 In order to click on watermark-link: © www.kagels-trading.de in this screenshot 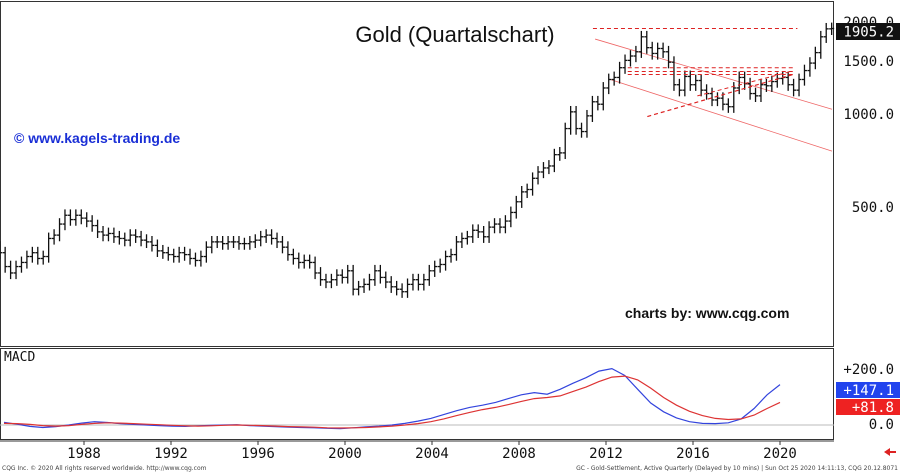, I will do `click(97, 138)`.